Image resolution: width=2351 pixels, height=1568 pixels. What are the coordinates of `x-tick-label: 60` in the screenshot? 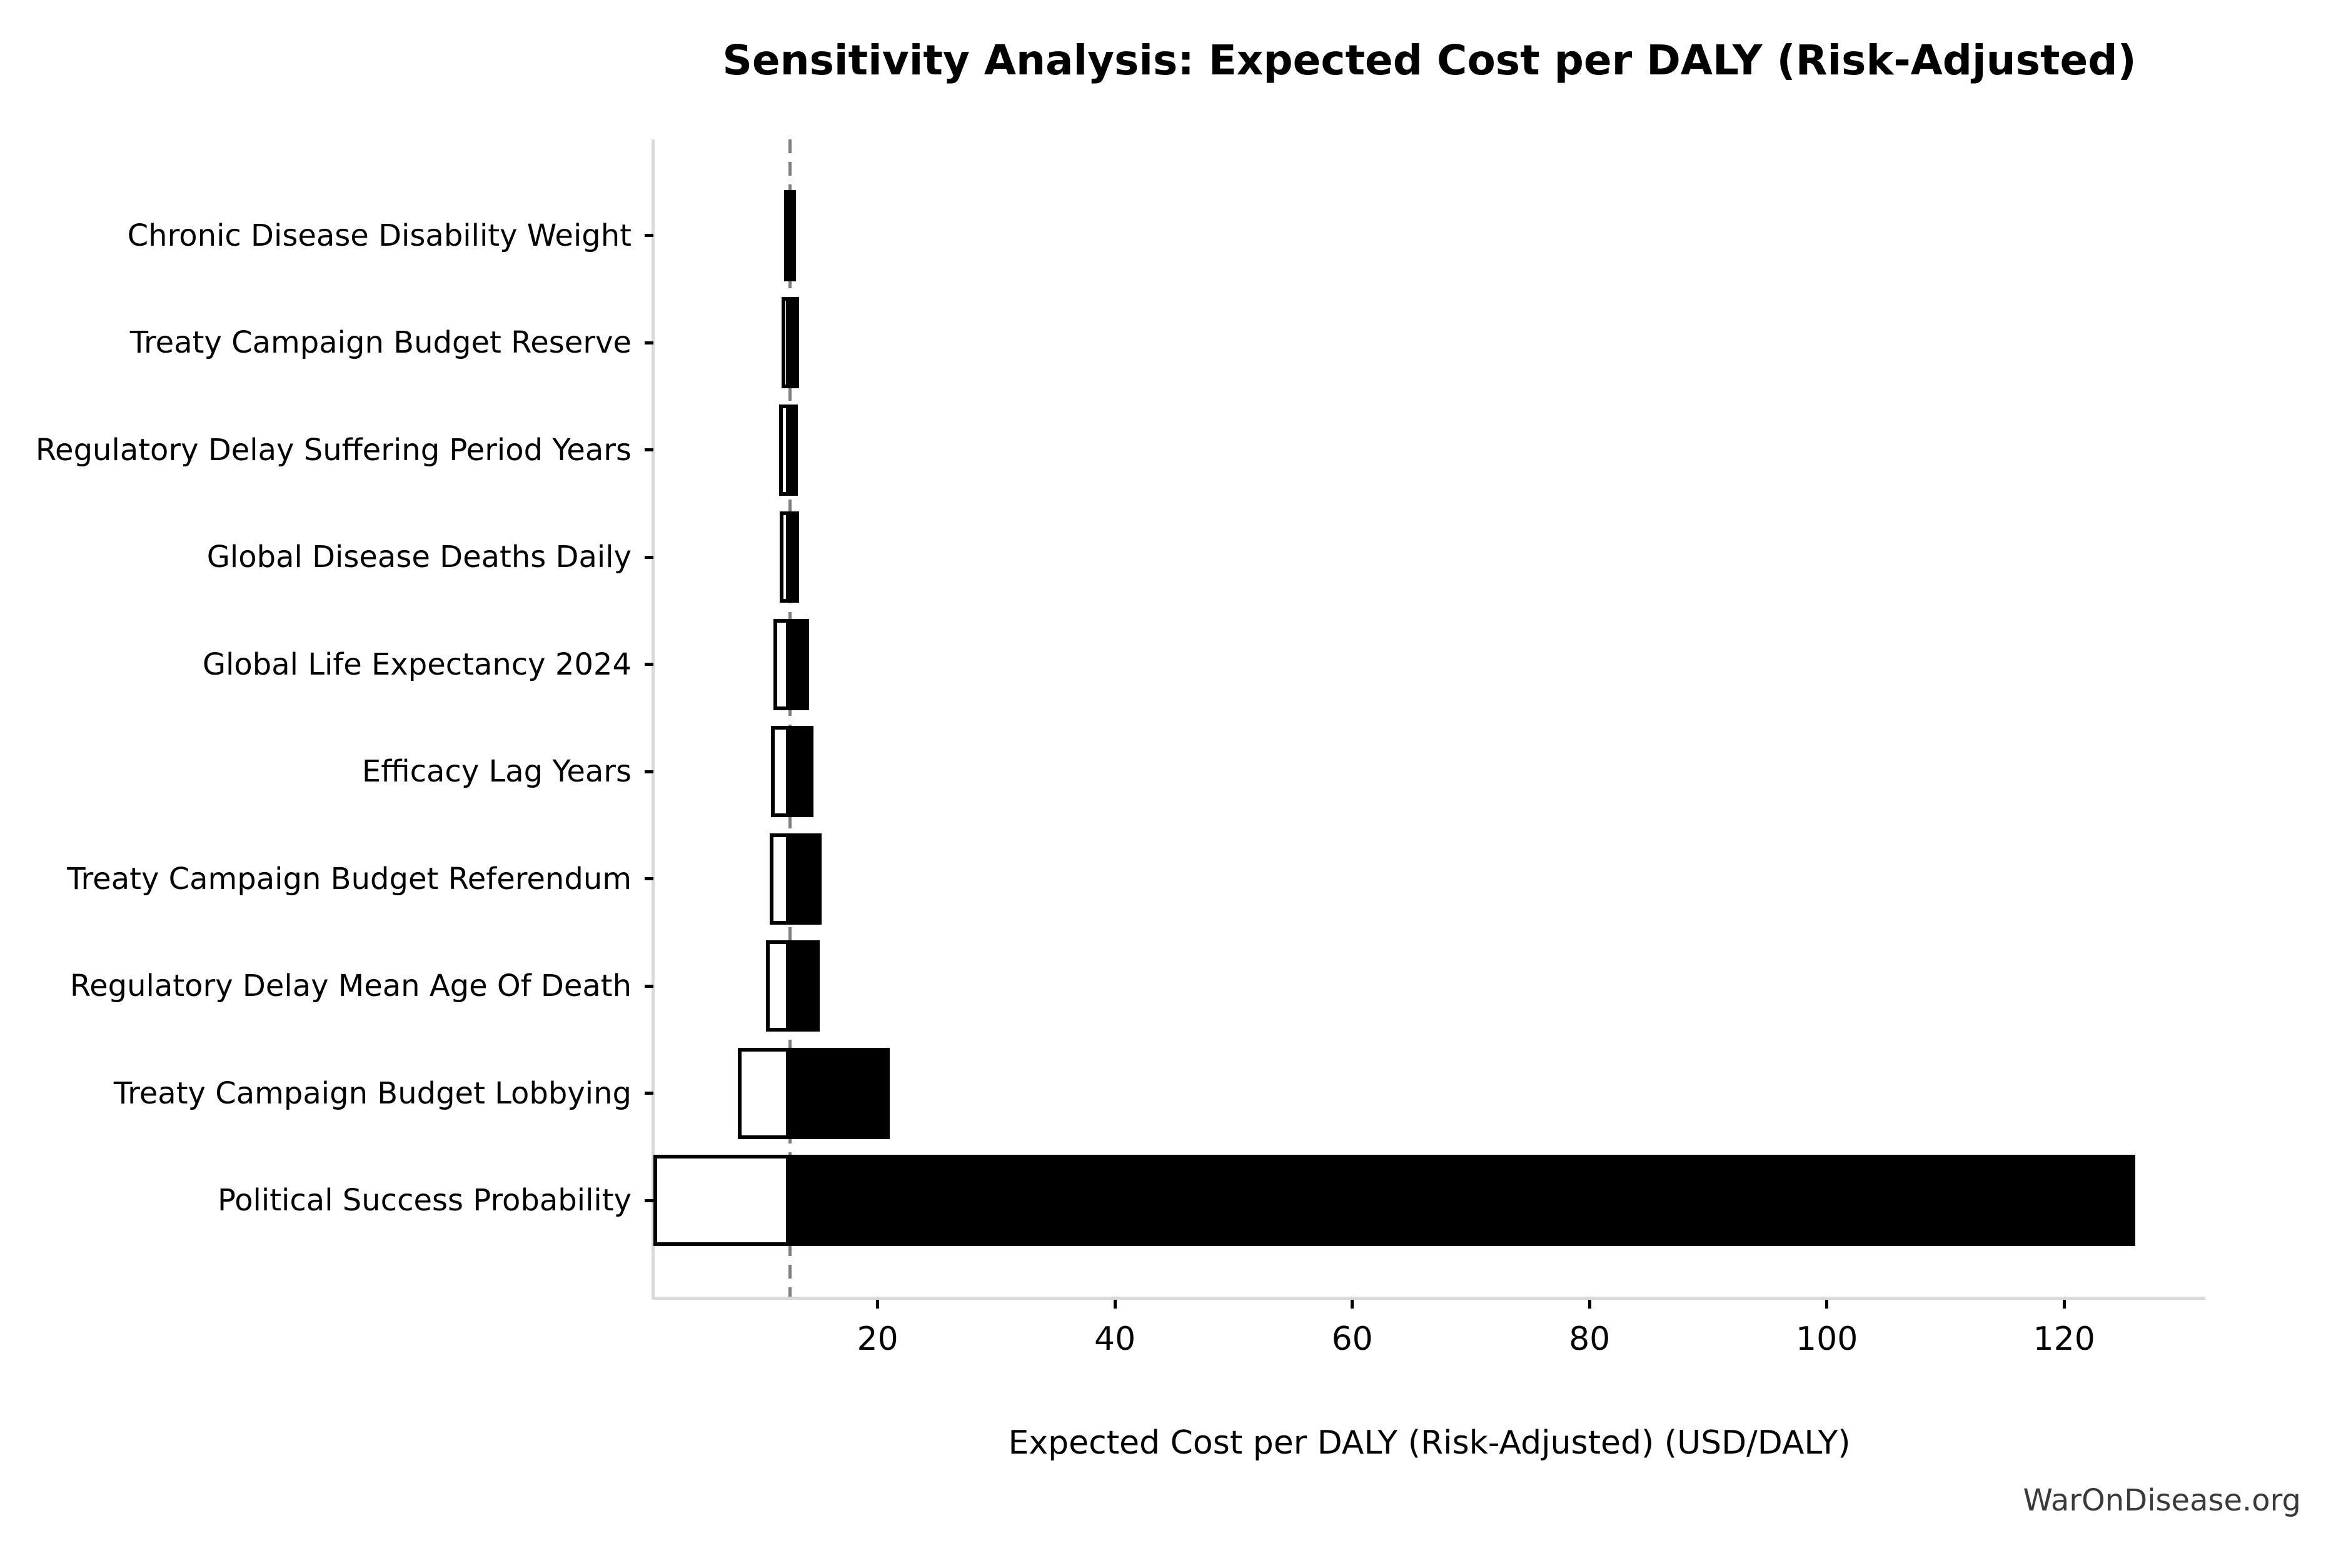 It's located at (1352, 1339).